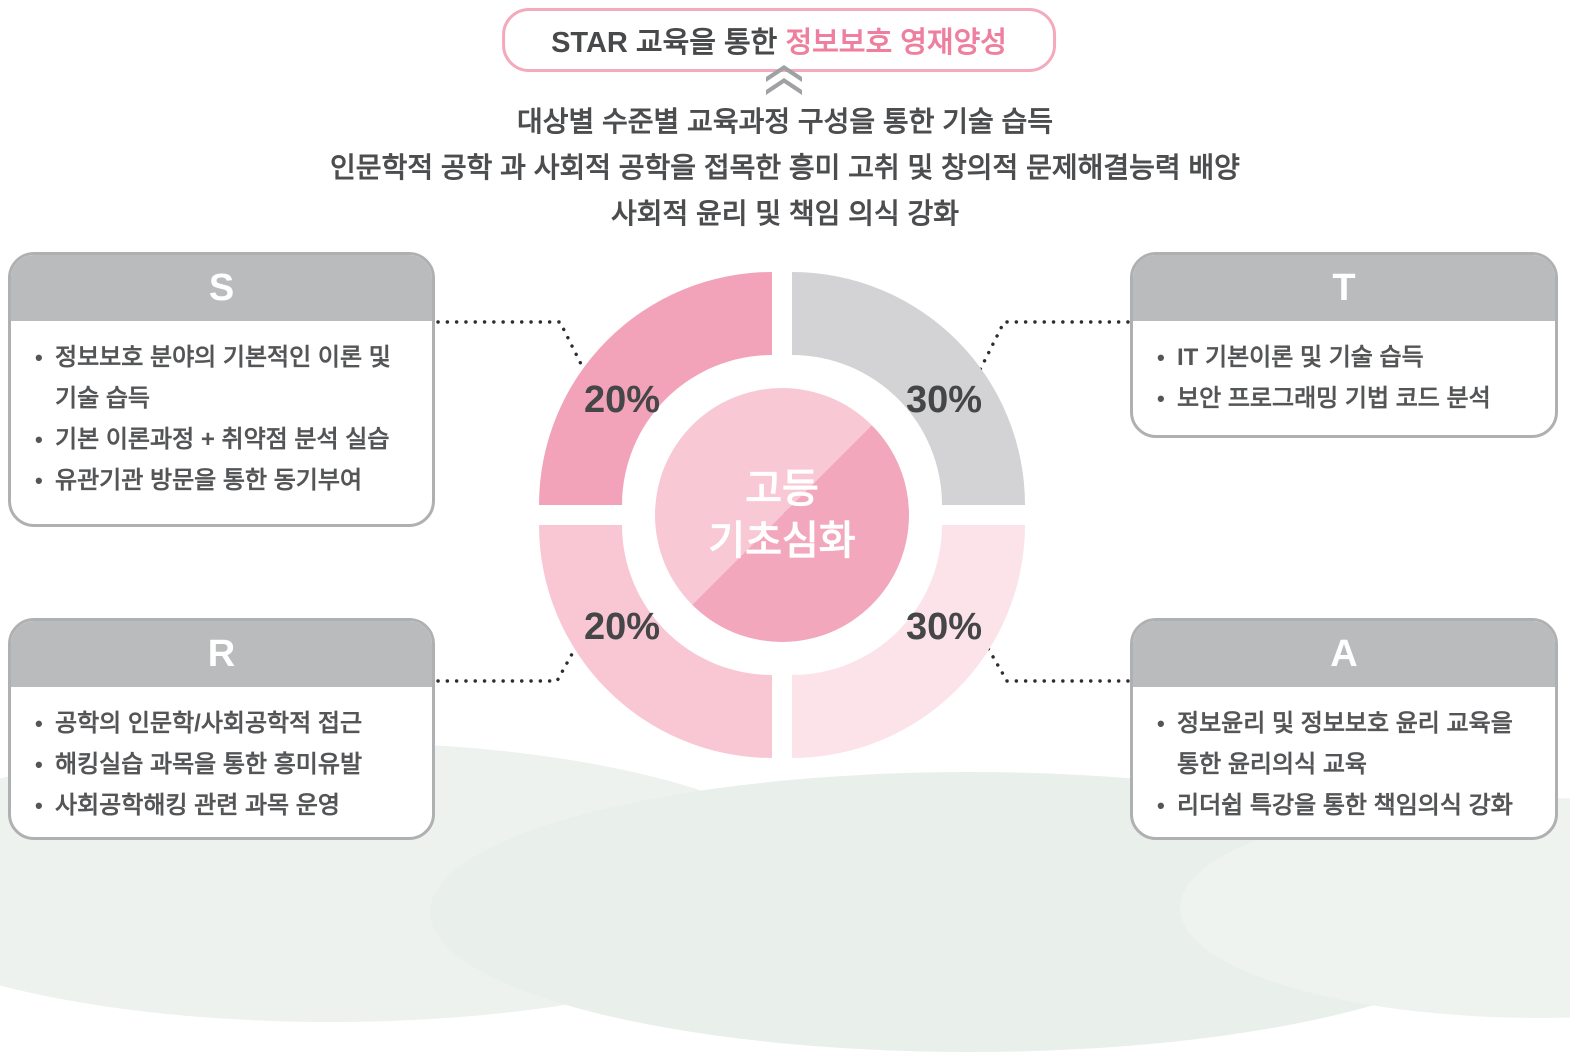 This screenshot has height=1052, width=1570. I want to click on card-a-bullet-1: 정보윤리 및 정보보호 윤리 교육을 통한 윤리의식 교육, so click(1346, 744).